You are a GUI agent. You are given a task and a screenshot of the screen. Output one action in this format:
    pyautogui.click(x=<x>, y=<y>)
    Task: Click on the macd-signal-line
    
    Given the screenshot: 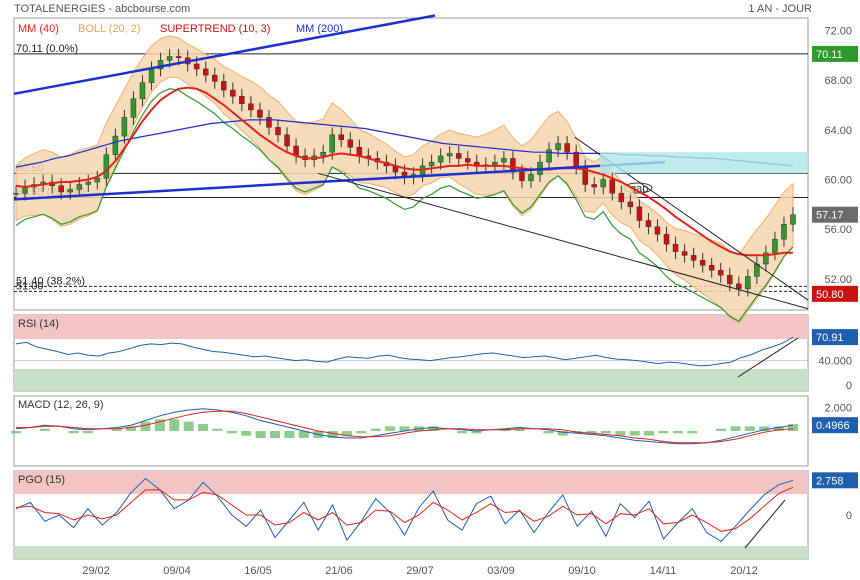 What is the action you would take?
    pyautogui.click(x=405, y=427)
    